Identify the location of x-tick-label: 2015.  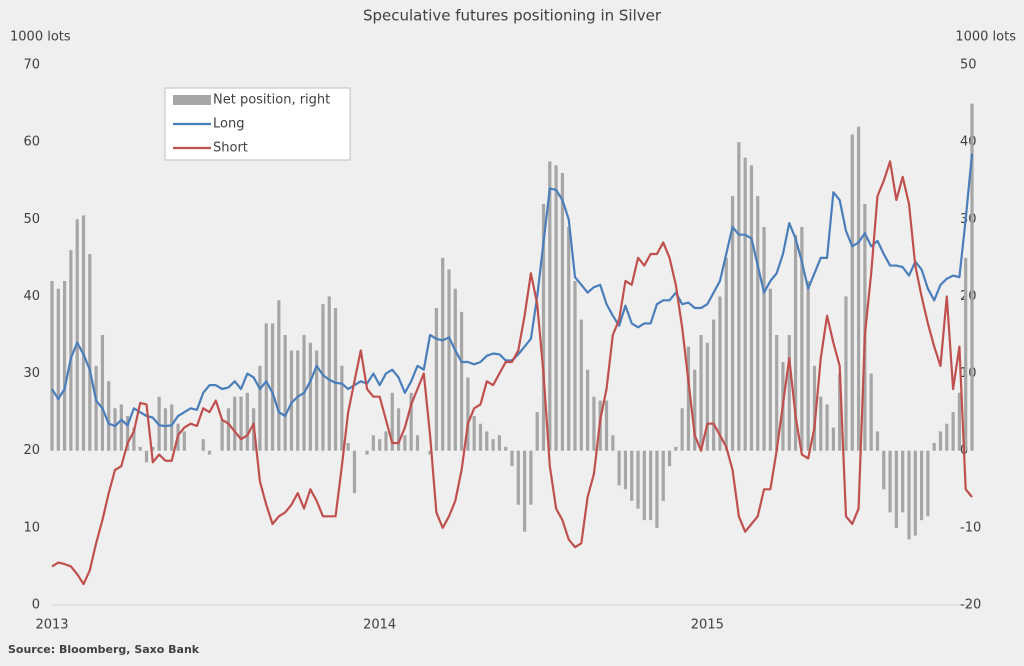
(707, 625).